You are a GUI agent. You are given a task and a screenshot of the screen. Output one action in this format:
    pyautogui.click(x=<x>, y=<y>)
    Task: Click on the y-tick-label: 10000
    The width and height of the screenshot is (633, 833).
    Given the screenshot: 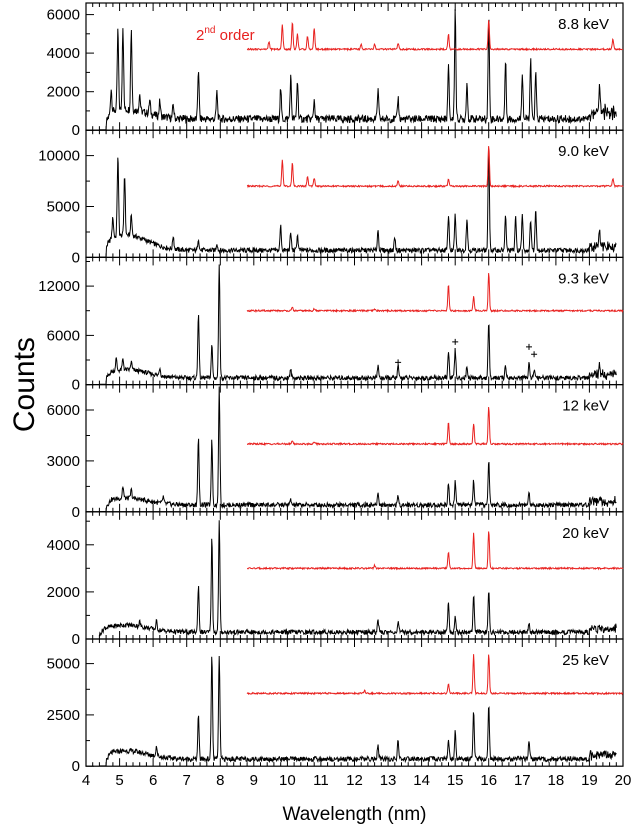 What is the action you would take?
    pyautogui.click(x=59, y=156)
    